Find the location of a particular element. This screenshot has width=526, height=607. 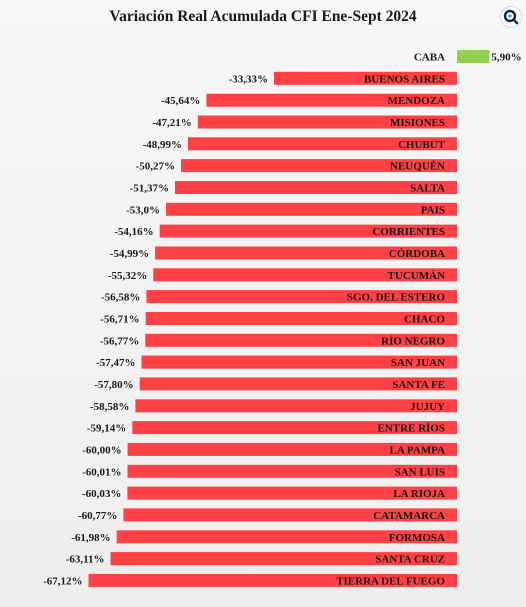

value-label: -61,98% is located at coordinates (90, 538).